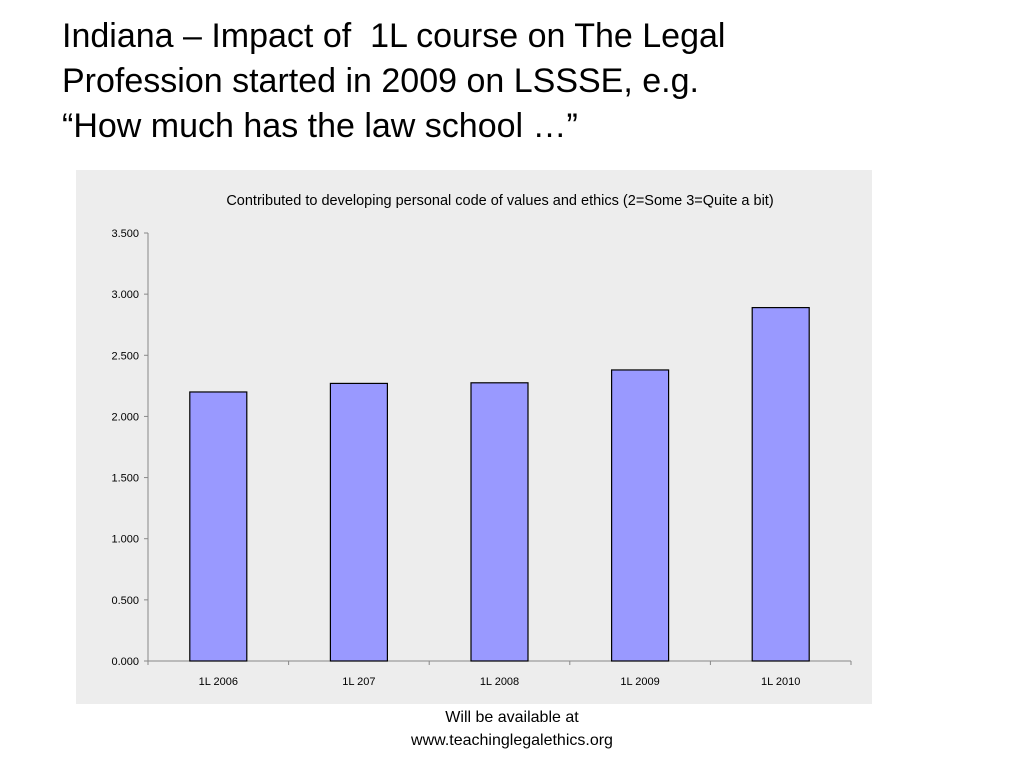 This screenshot has width=1024, height=768. I want to click on y-tick-label: 3.500, so click(125, 234).